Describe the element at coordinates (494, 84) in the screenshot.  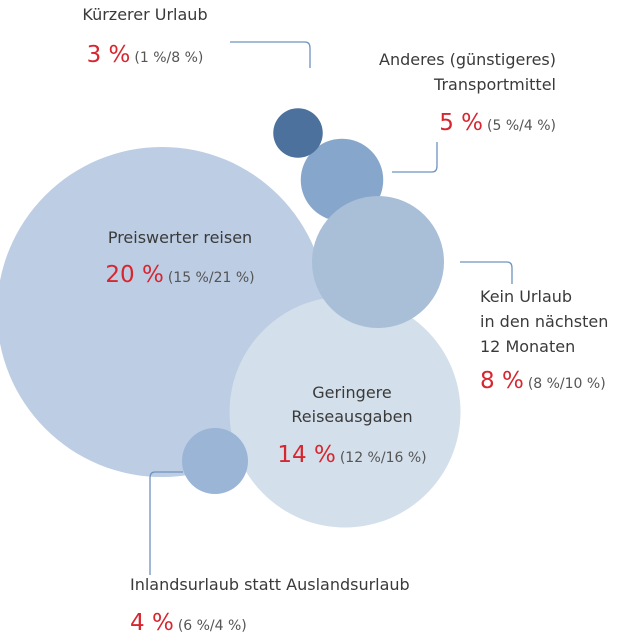
I see `bubble-label: Transportmittel` at that location.